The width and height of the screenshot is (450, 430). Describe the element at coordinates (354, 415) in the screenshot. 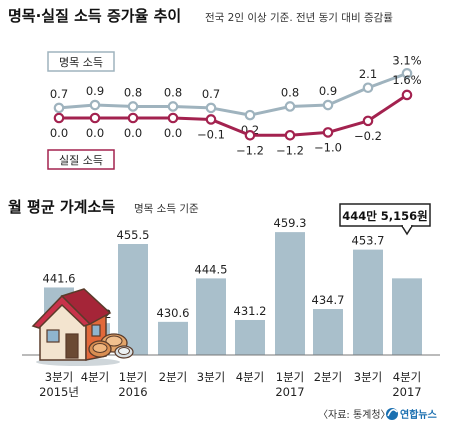

I see `source-note: 〈자료: 통계청〉` at that location.